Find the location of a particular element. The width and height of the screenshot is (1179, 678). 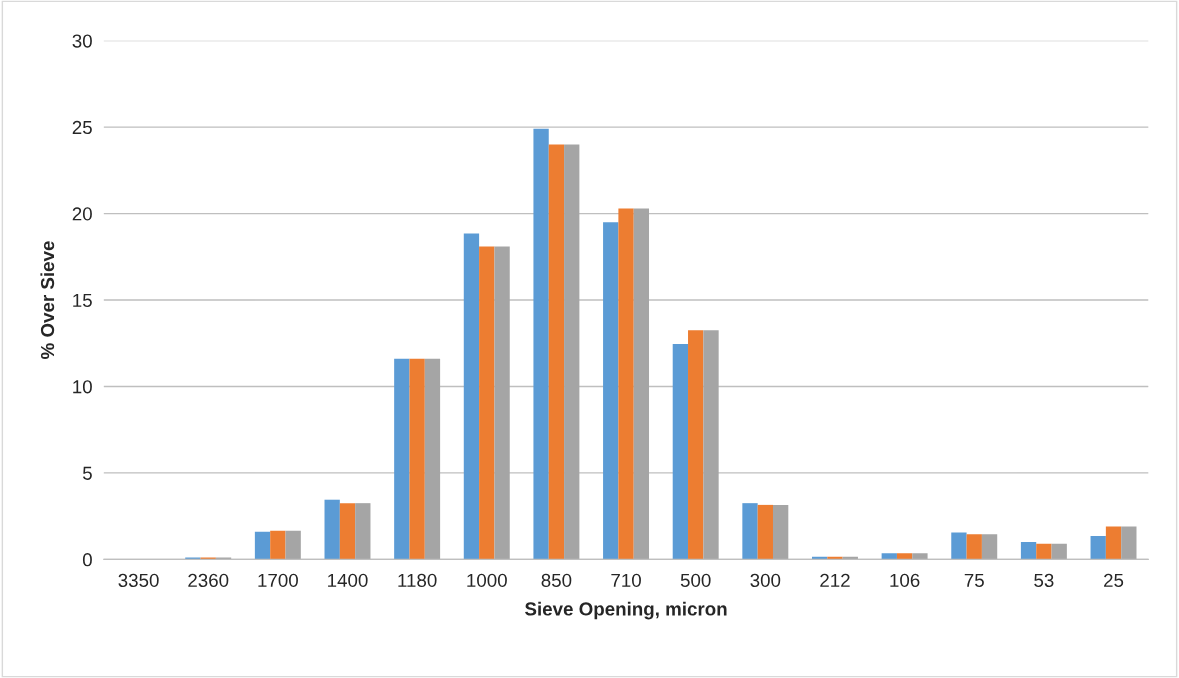

x-tick-label: 1700 is located at coordinates (278, 580).